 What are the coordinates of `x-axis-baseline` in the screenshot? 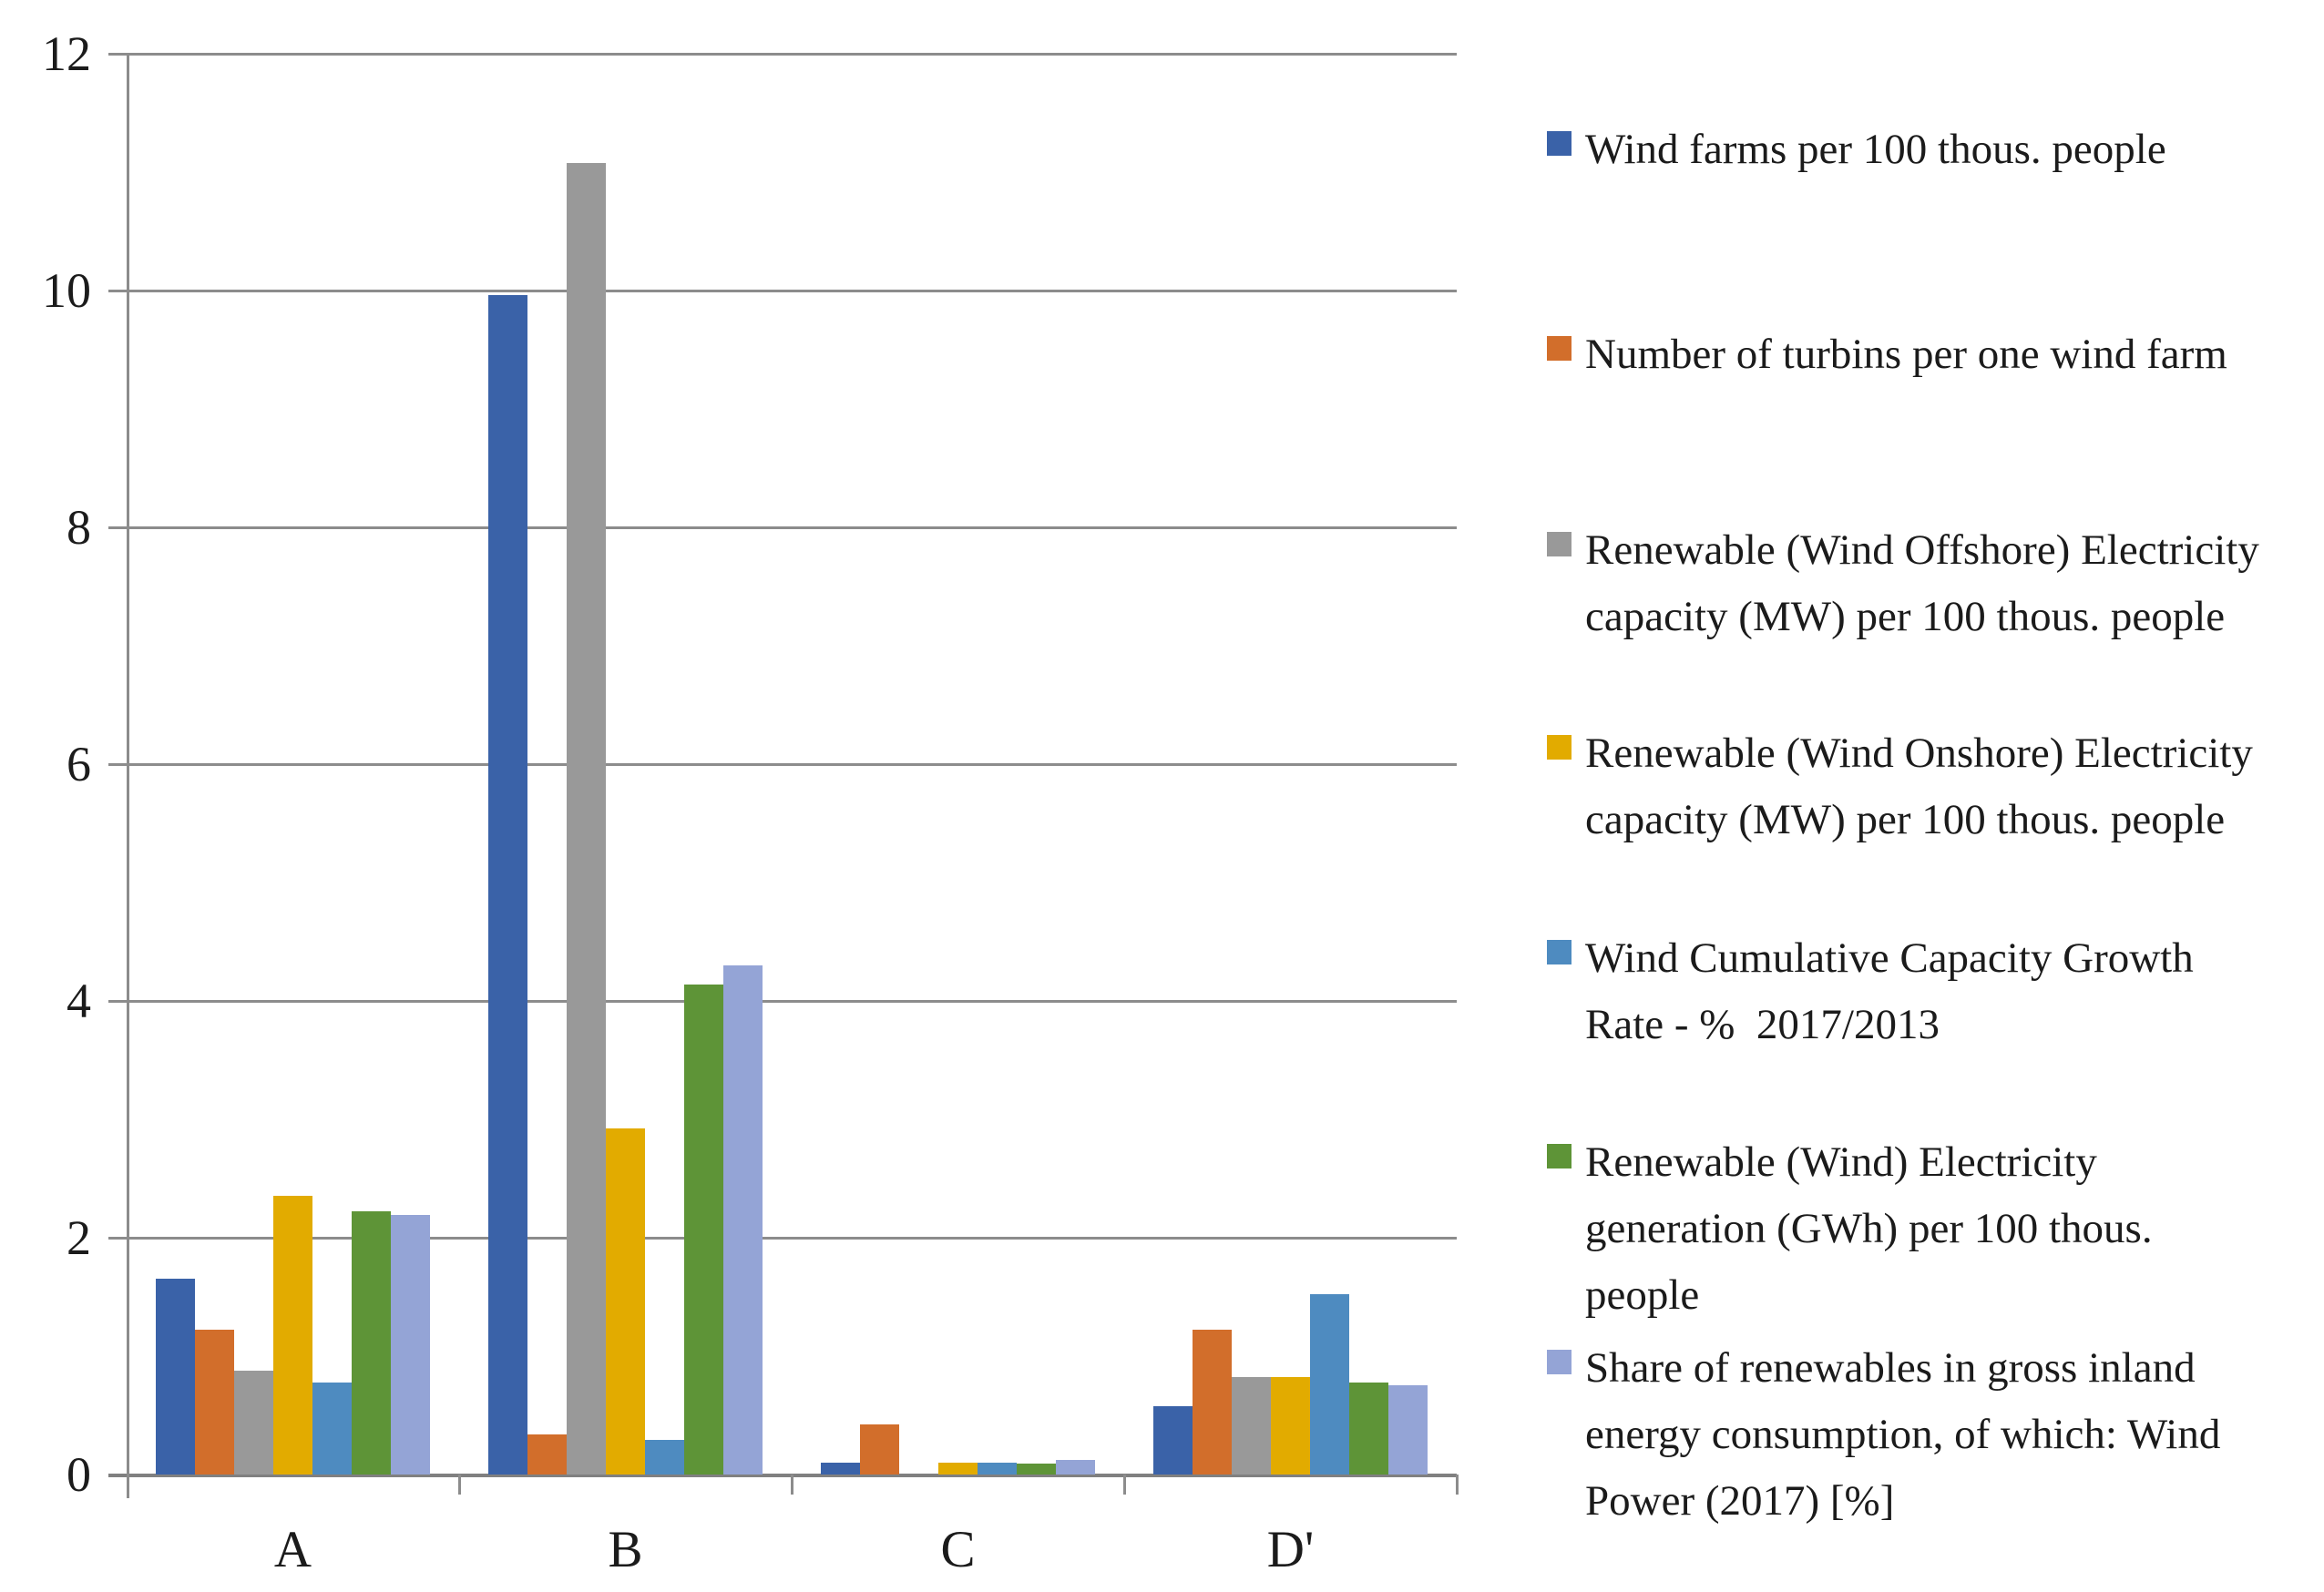 It's located at (783, 1475).